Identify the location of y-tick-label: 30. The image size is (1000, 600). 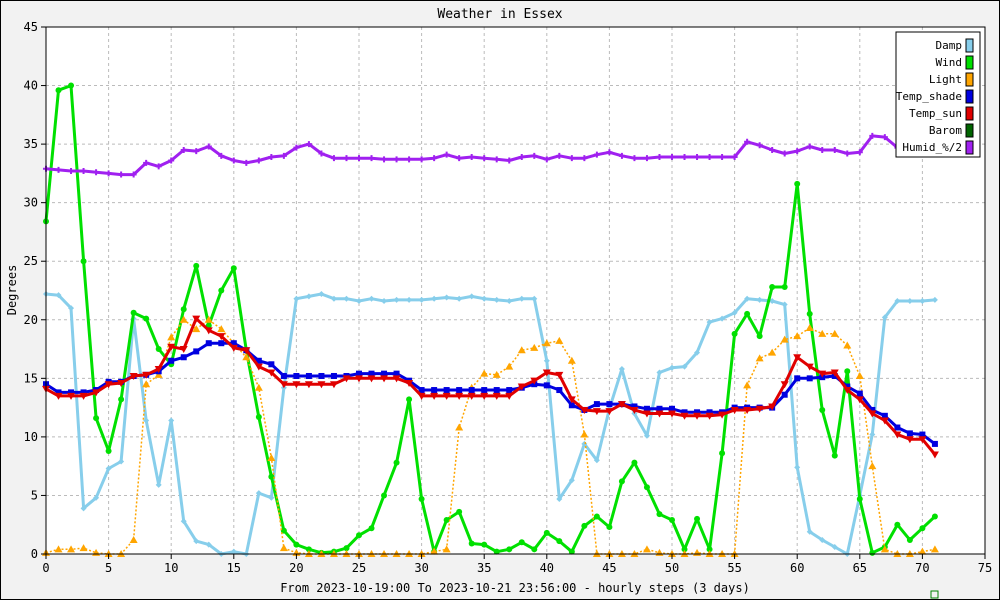
(31, 203).